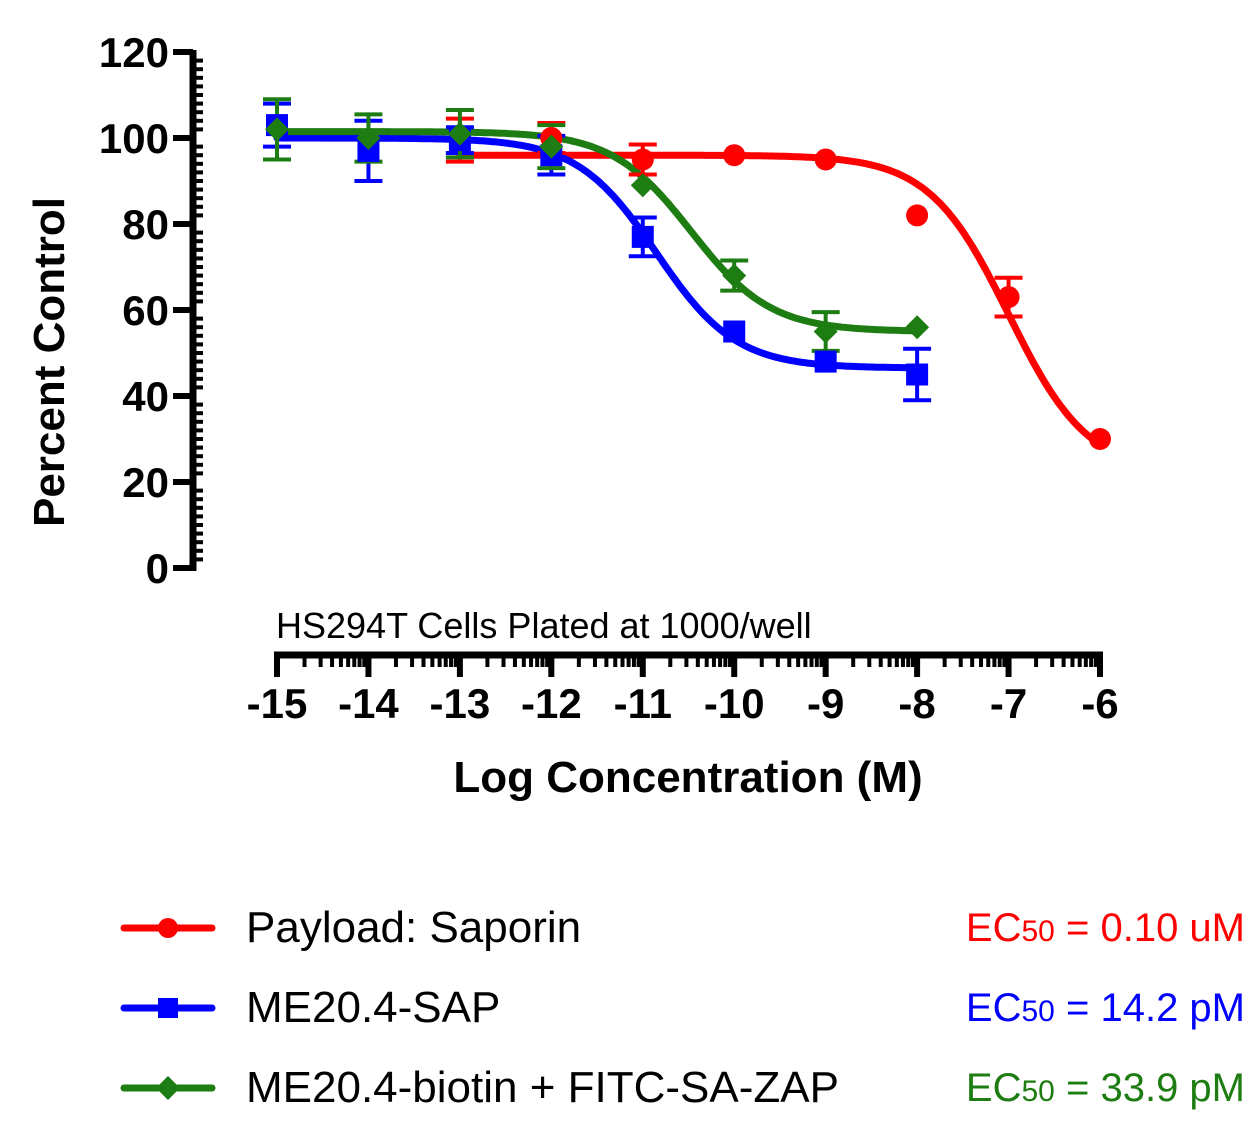 The width and height of the screenshot is (1259, 1134). Describe the element at coordinates (460, 703) in the screenshot. I see `x-tick-label: -13` at that location.